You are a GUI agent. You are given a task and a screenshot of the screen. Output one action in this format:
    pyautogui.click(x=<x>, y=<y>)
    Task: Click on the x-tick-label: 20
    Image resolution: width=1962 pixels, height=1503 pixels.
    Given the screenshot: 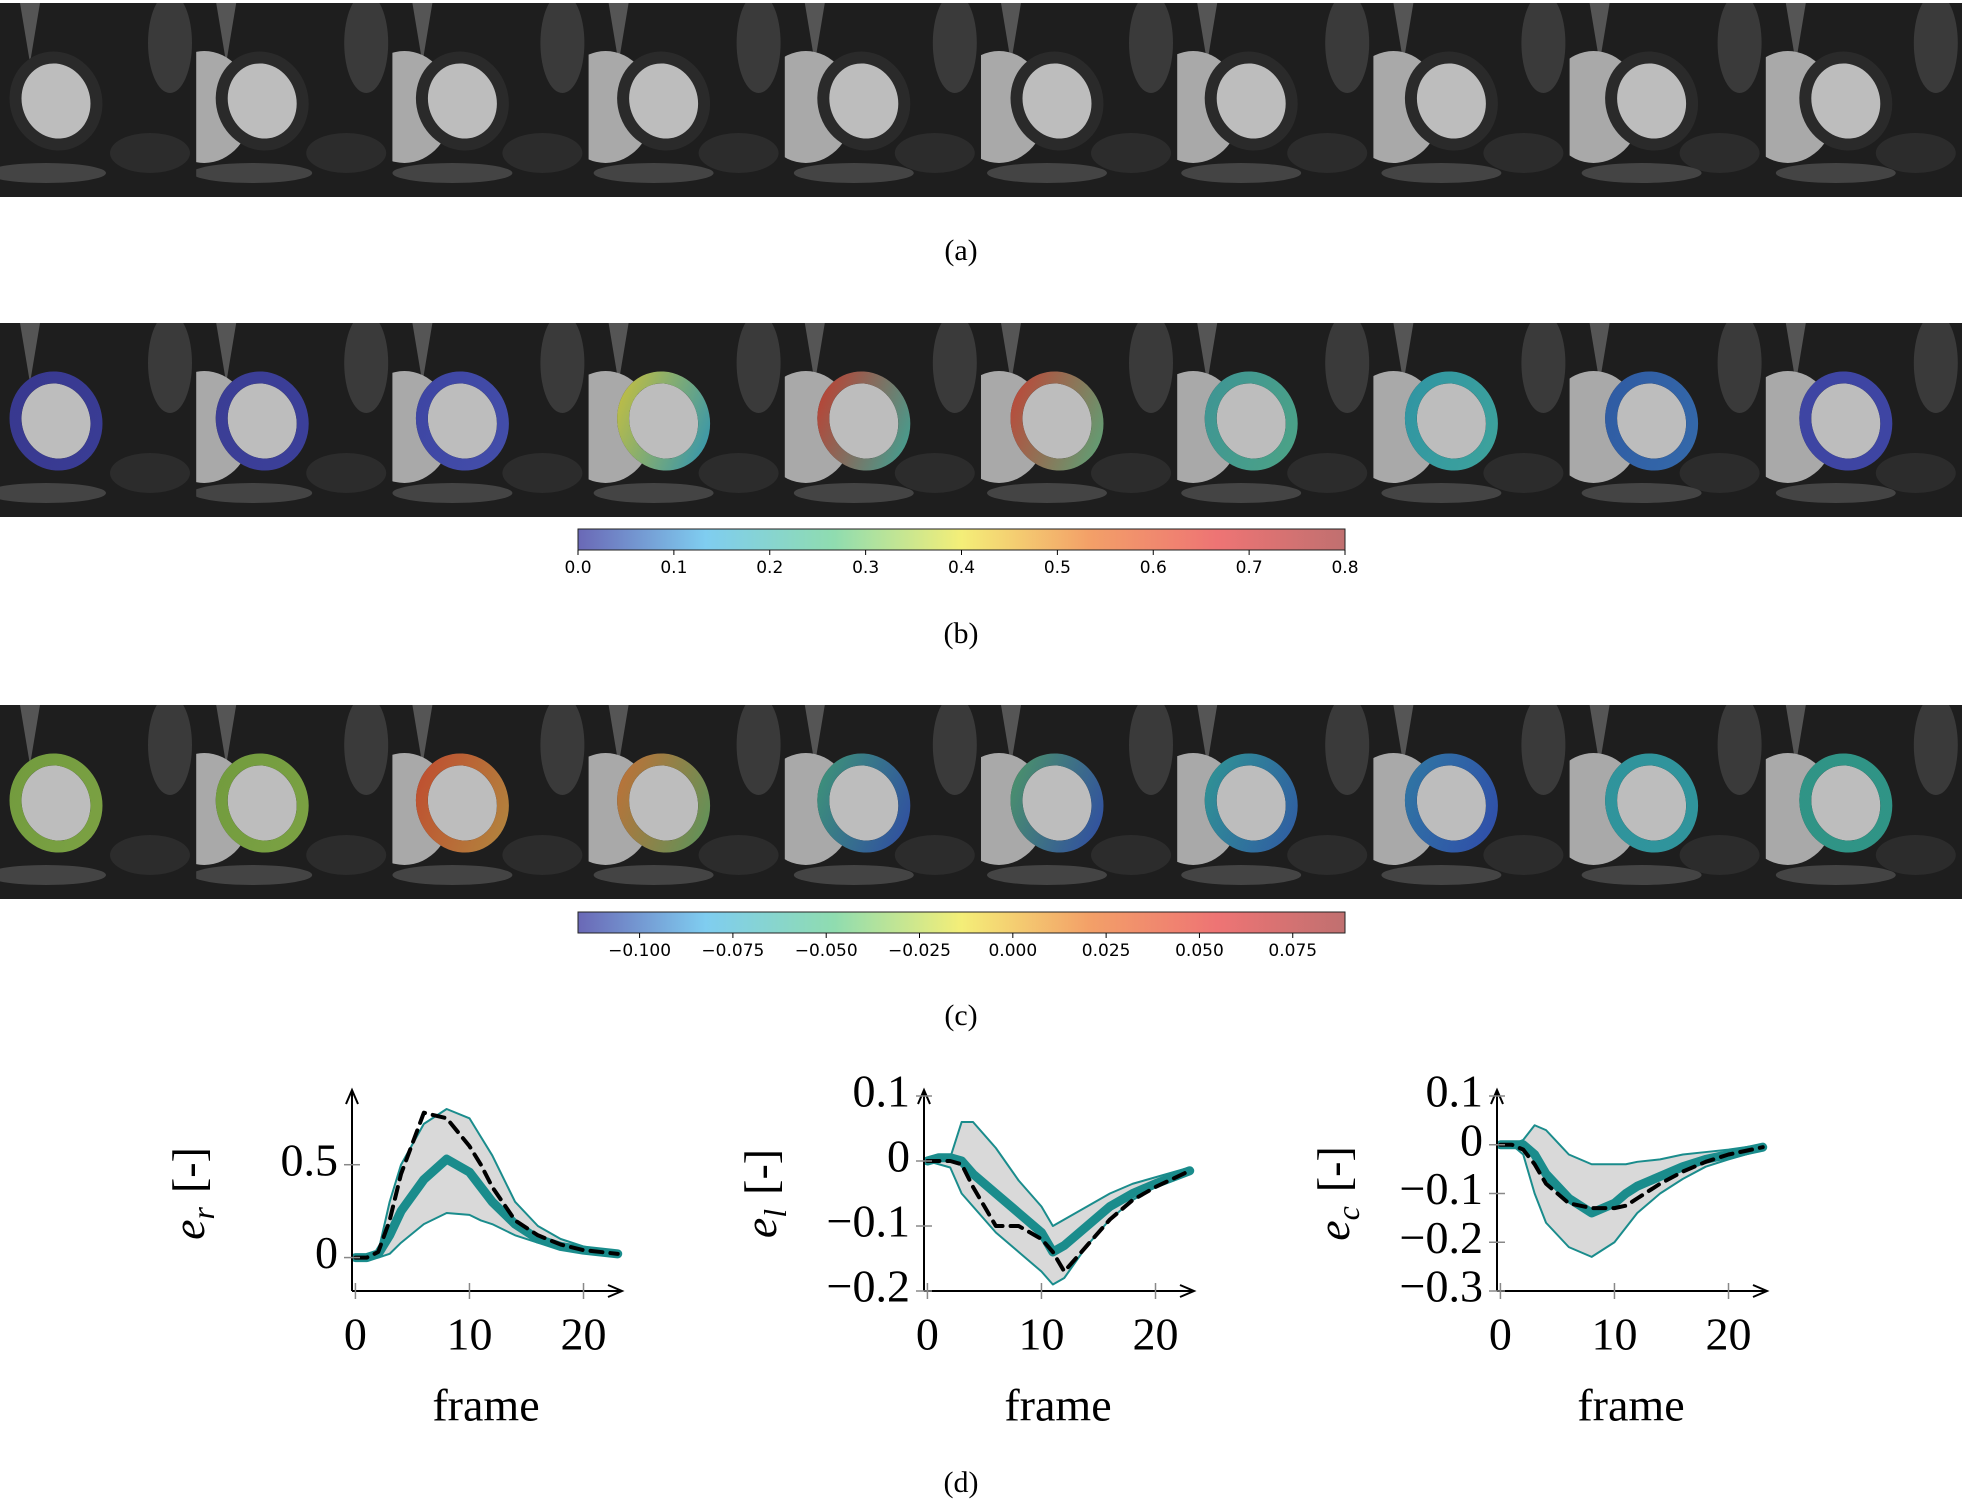 What is the action you would take?
    pyautogui.click(x=1156, y=1334)
    